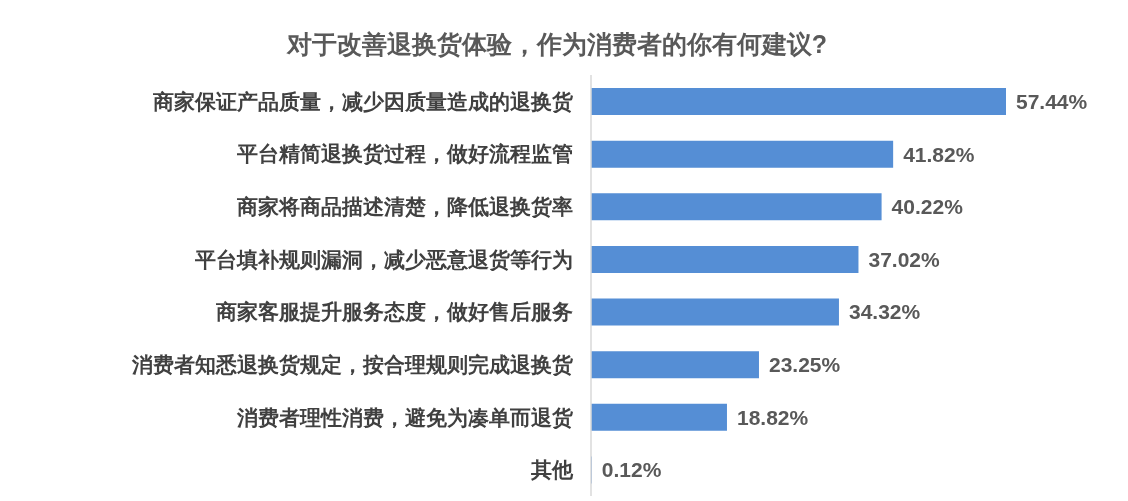 Image resolution: width=1128 pixels, height=501 pixels. I want to click on y-tick-label: 平台精简退换货过程，做好流程监管, so click(404, 154).